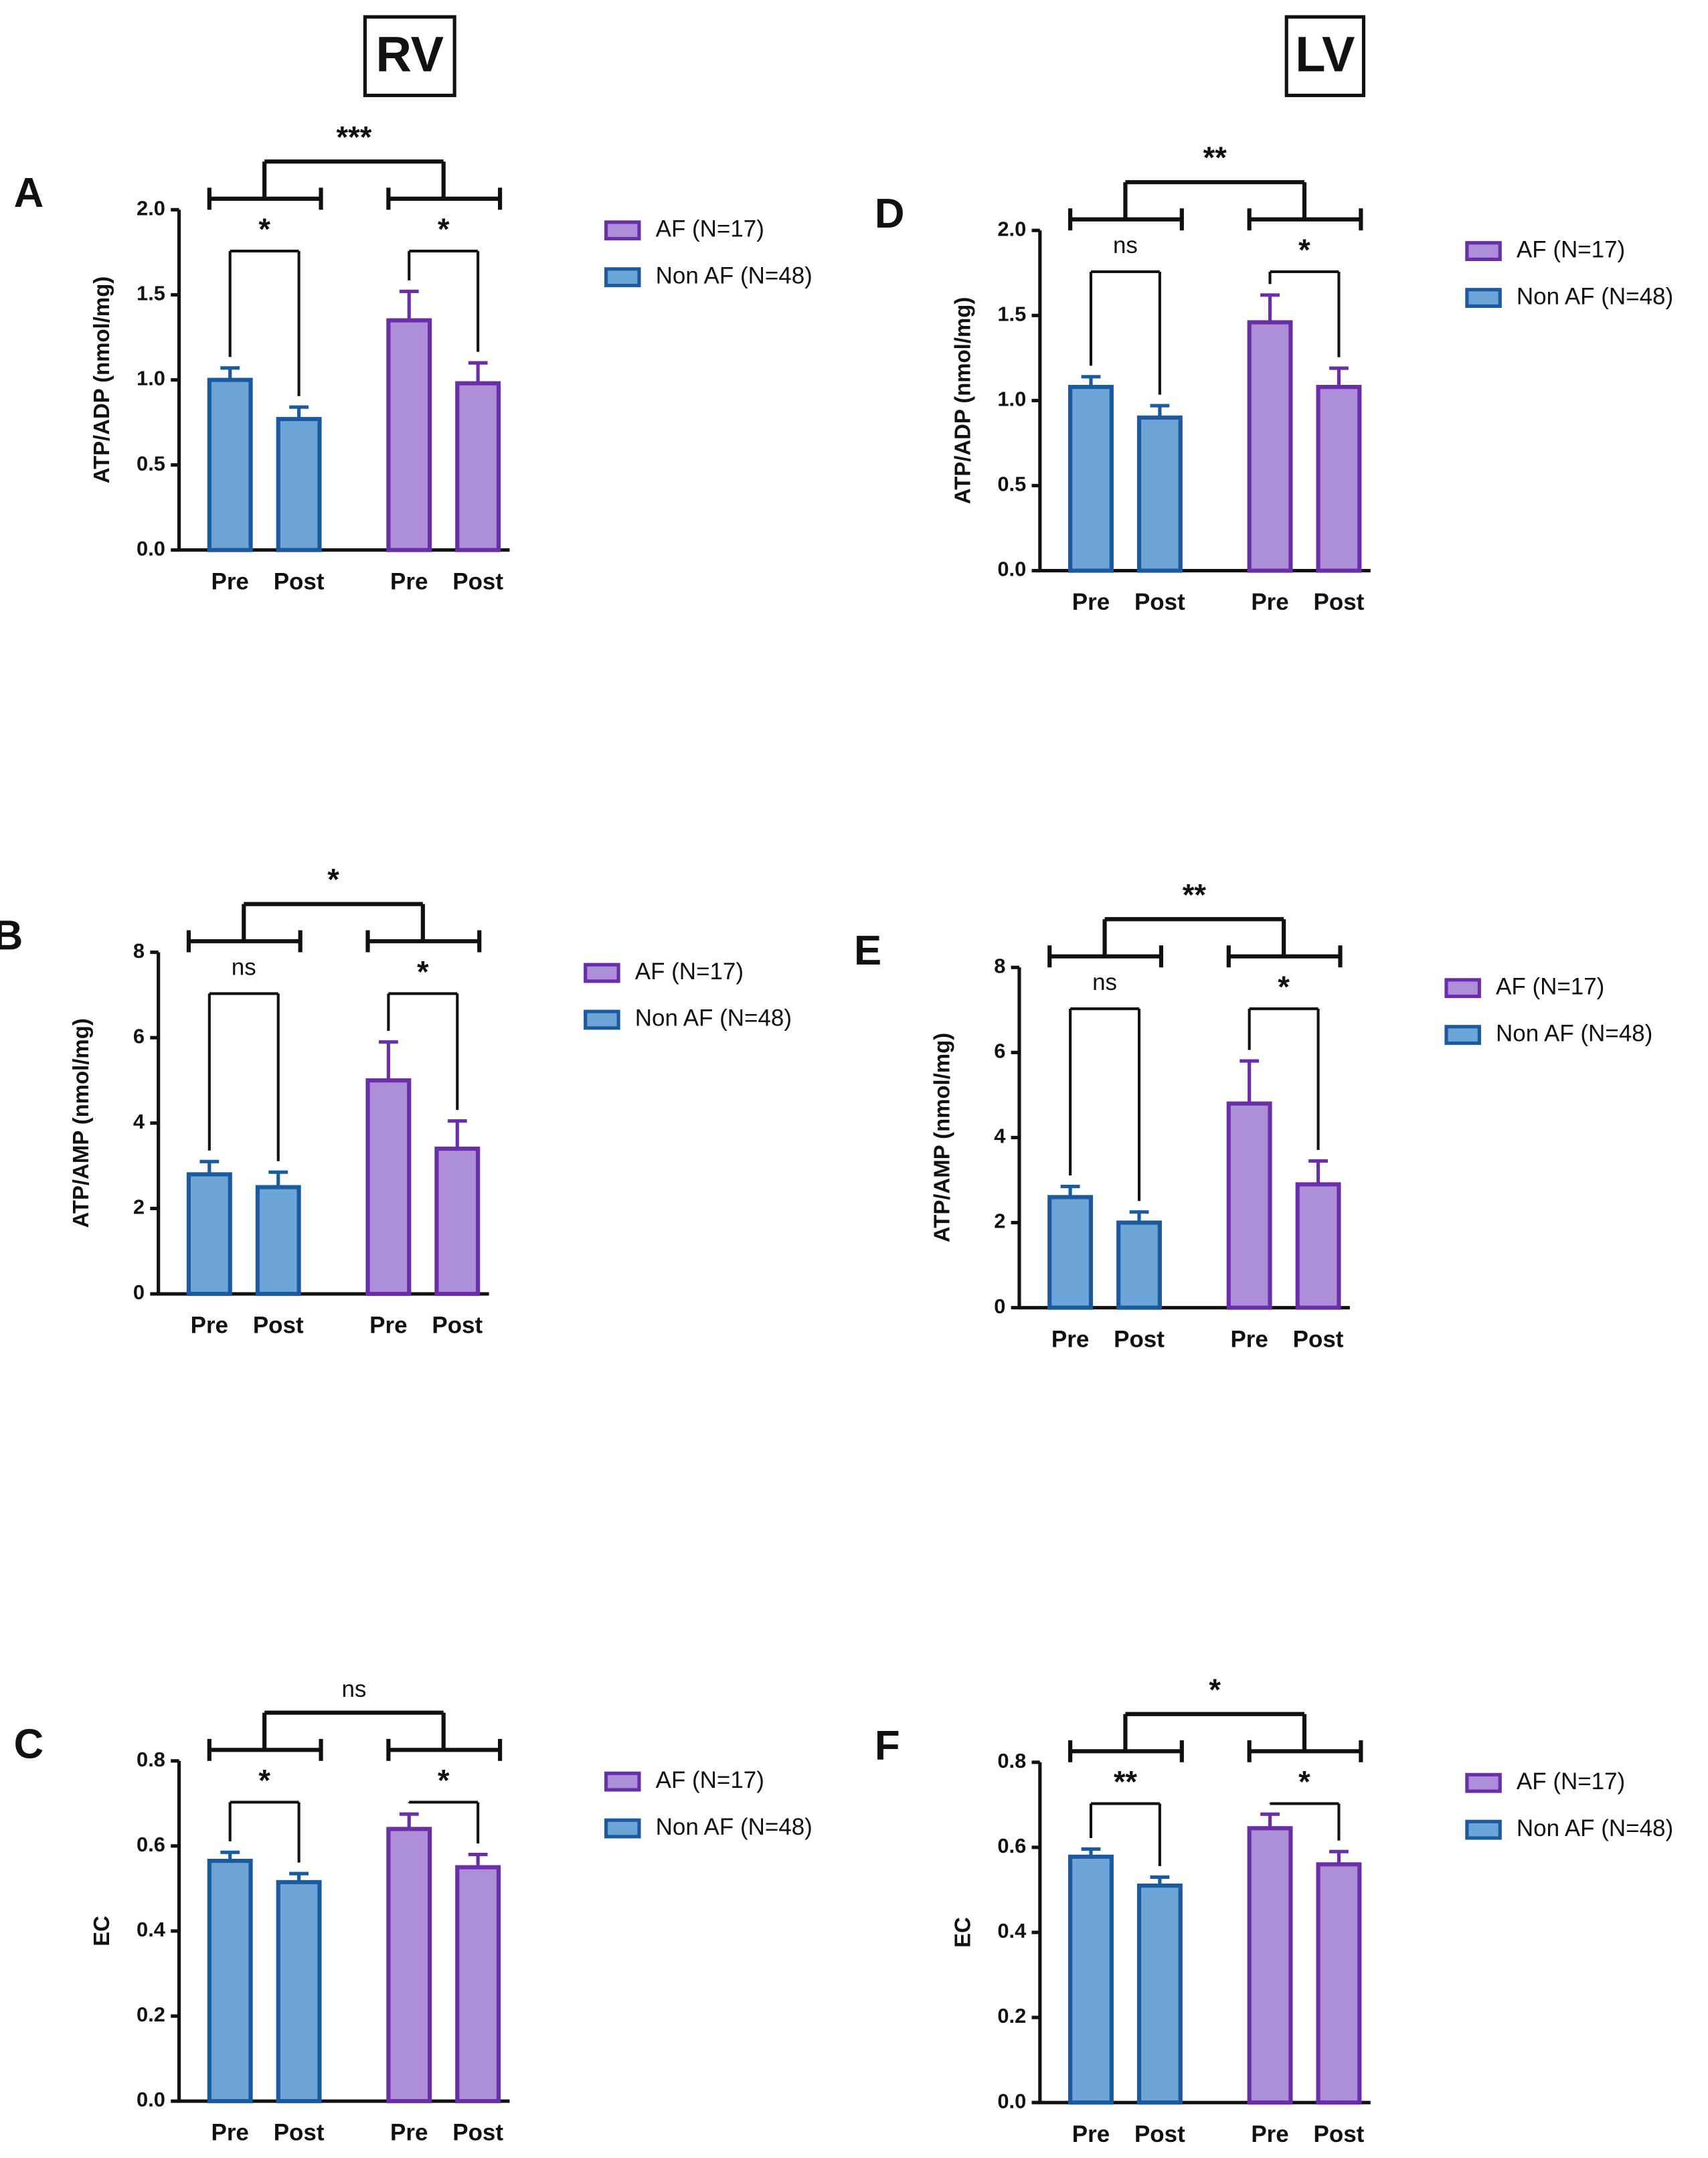  I want to click on significance-label: ***, so click(353, 137).